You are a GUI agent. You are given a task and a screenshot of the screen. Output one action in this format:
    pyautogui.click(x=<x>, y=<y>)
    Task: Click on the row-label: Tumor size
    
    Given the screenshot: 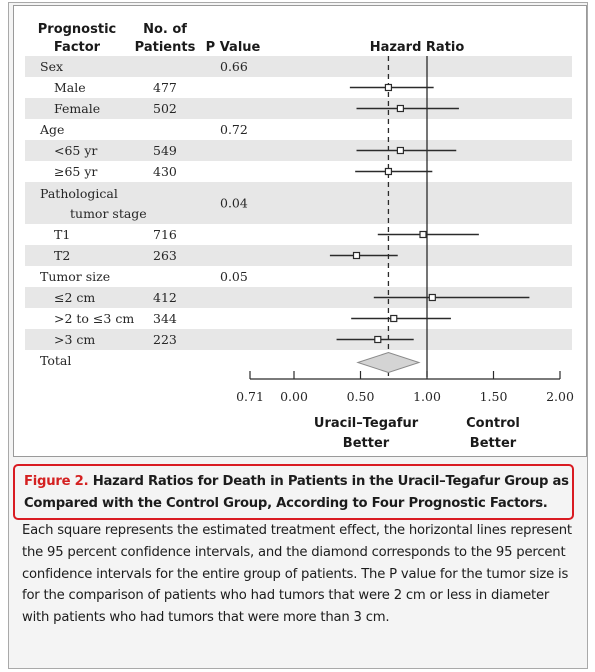 What is the action you would take?
    pyautogui.click(x=75, y=276)
    